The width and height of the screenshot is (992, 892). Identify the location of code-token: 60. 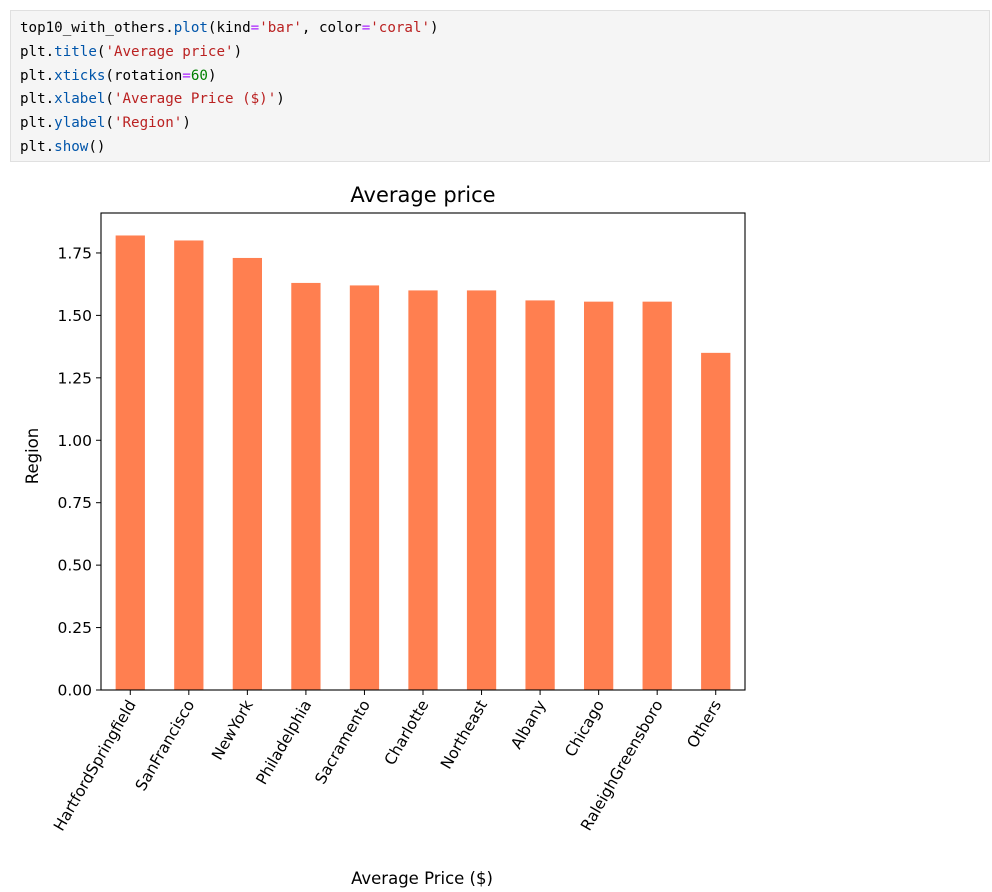
(199, 75).